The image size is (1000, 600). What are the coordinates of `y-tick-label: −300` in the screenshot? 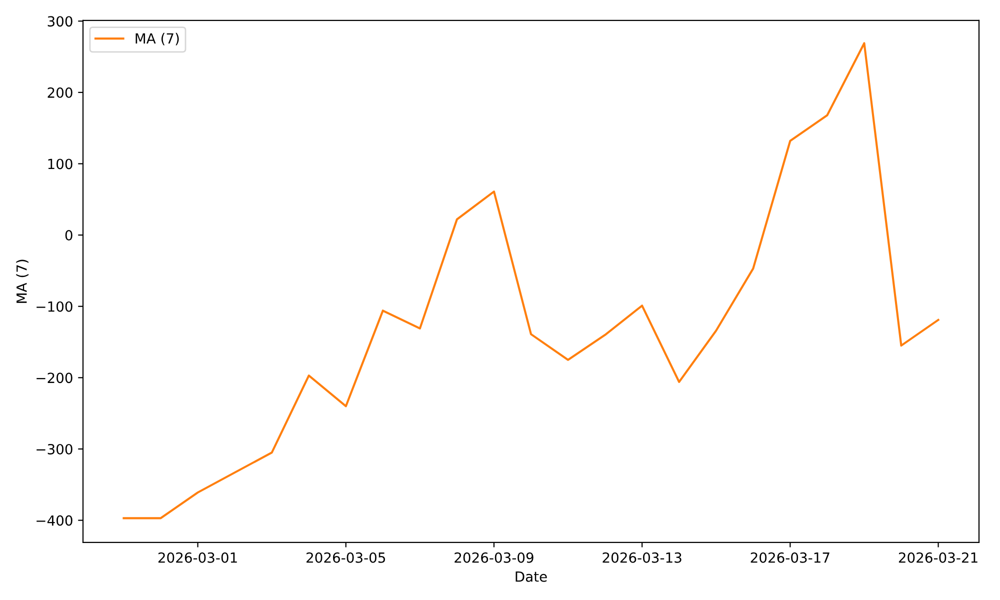 It's located at (54, 449).